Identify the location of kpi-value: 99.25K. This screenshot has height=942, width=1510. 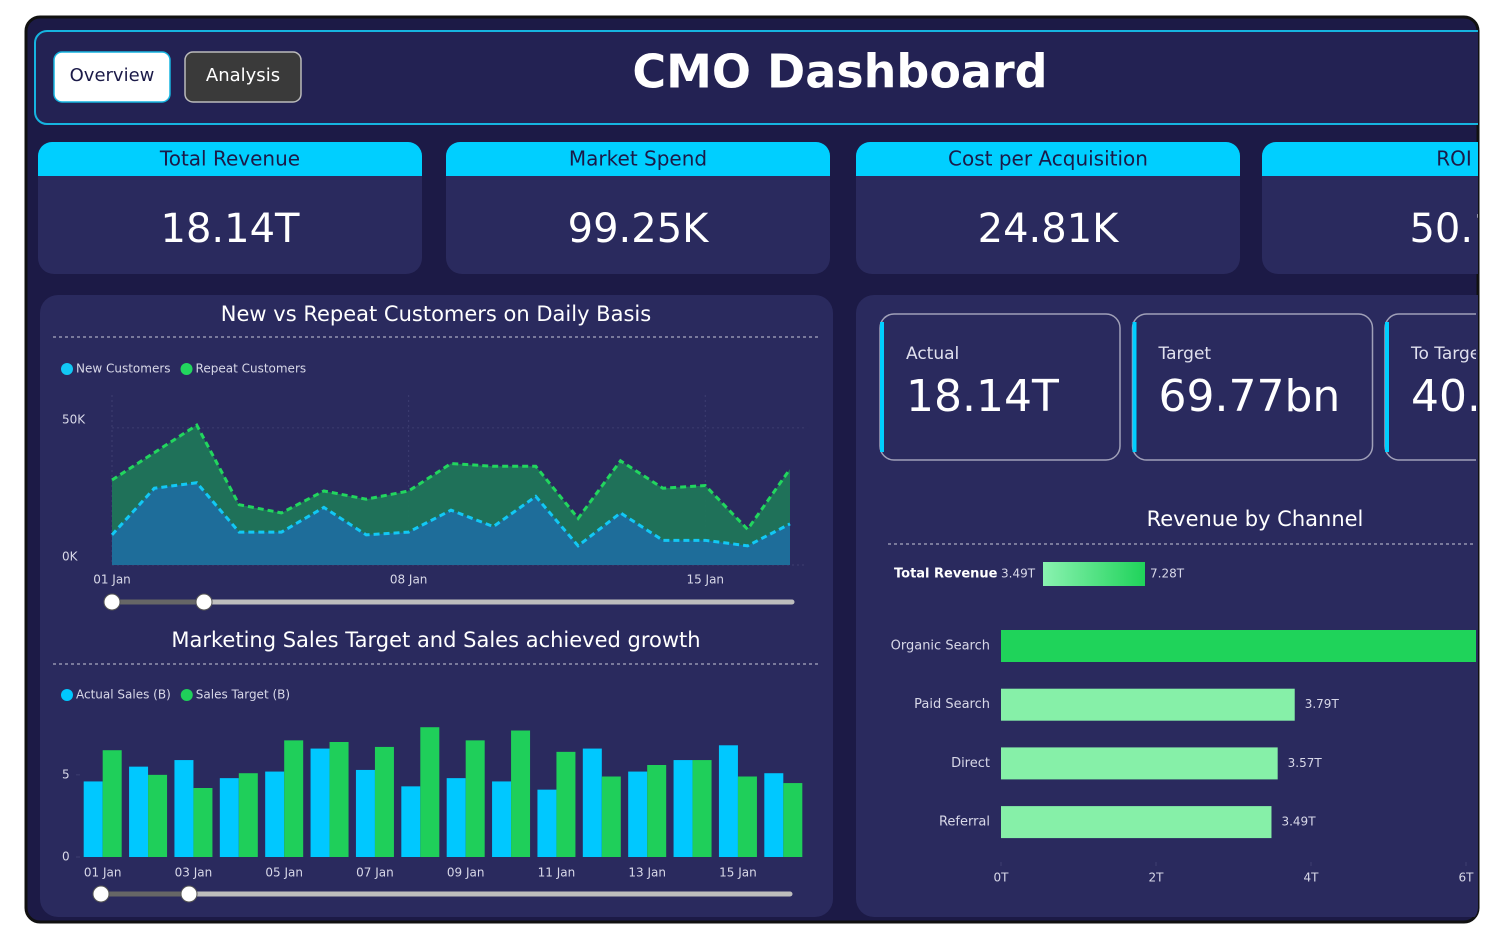
(639, 229).